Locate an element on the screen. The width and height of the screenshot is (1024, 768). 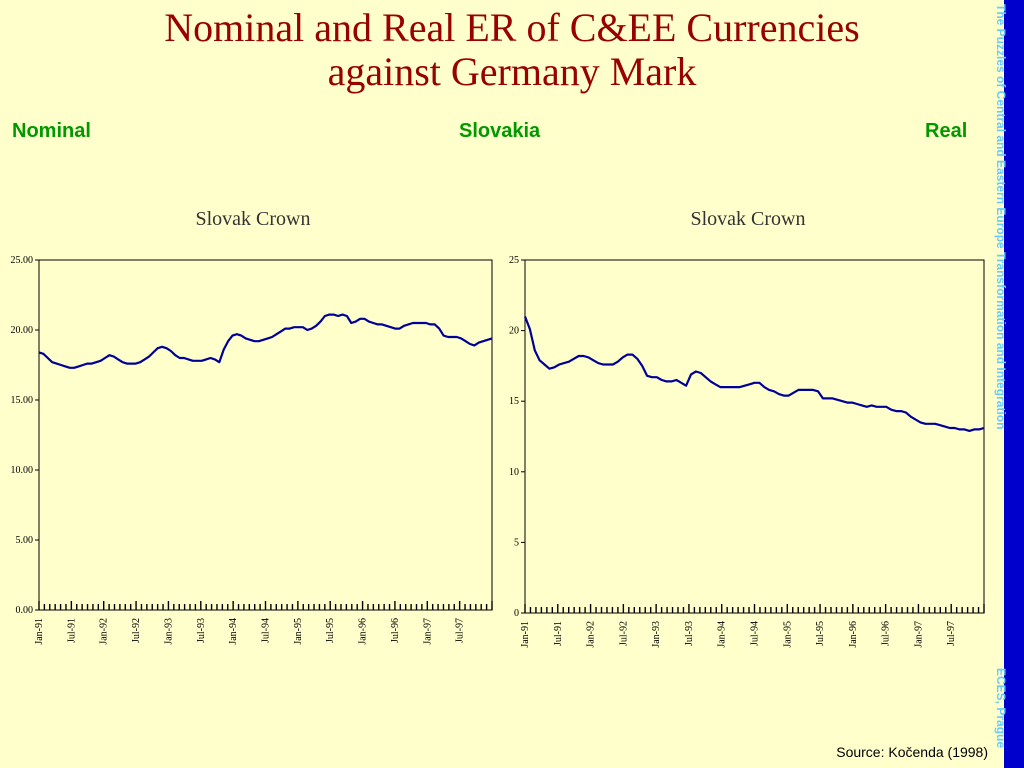
y-tick-label: 0 is located at coordinates (516, 613).